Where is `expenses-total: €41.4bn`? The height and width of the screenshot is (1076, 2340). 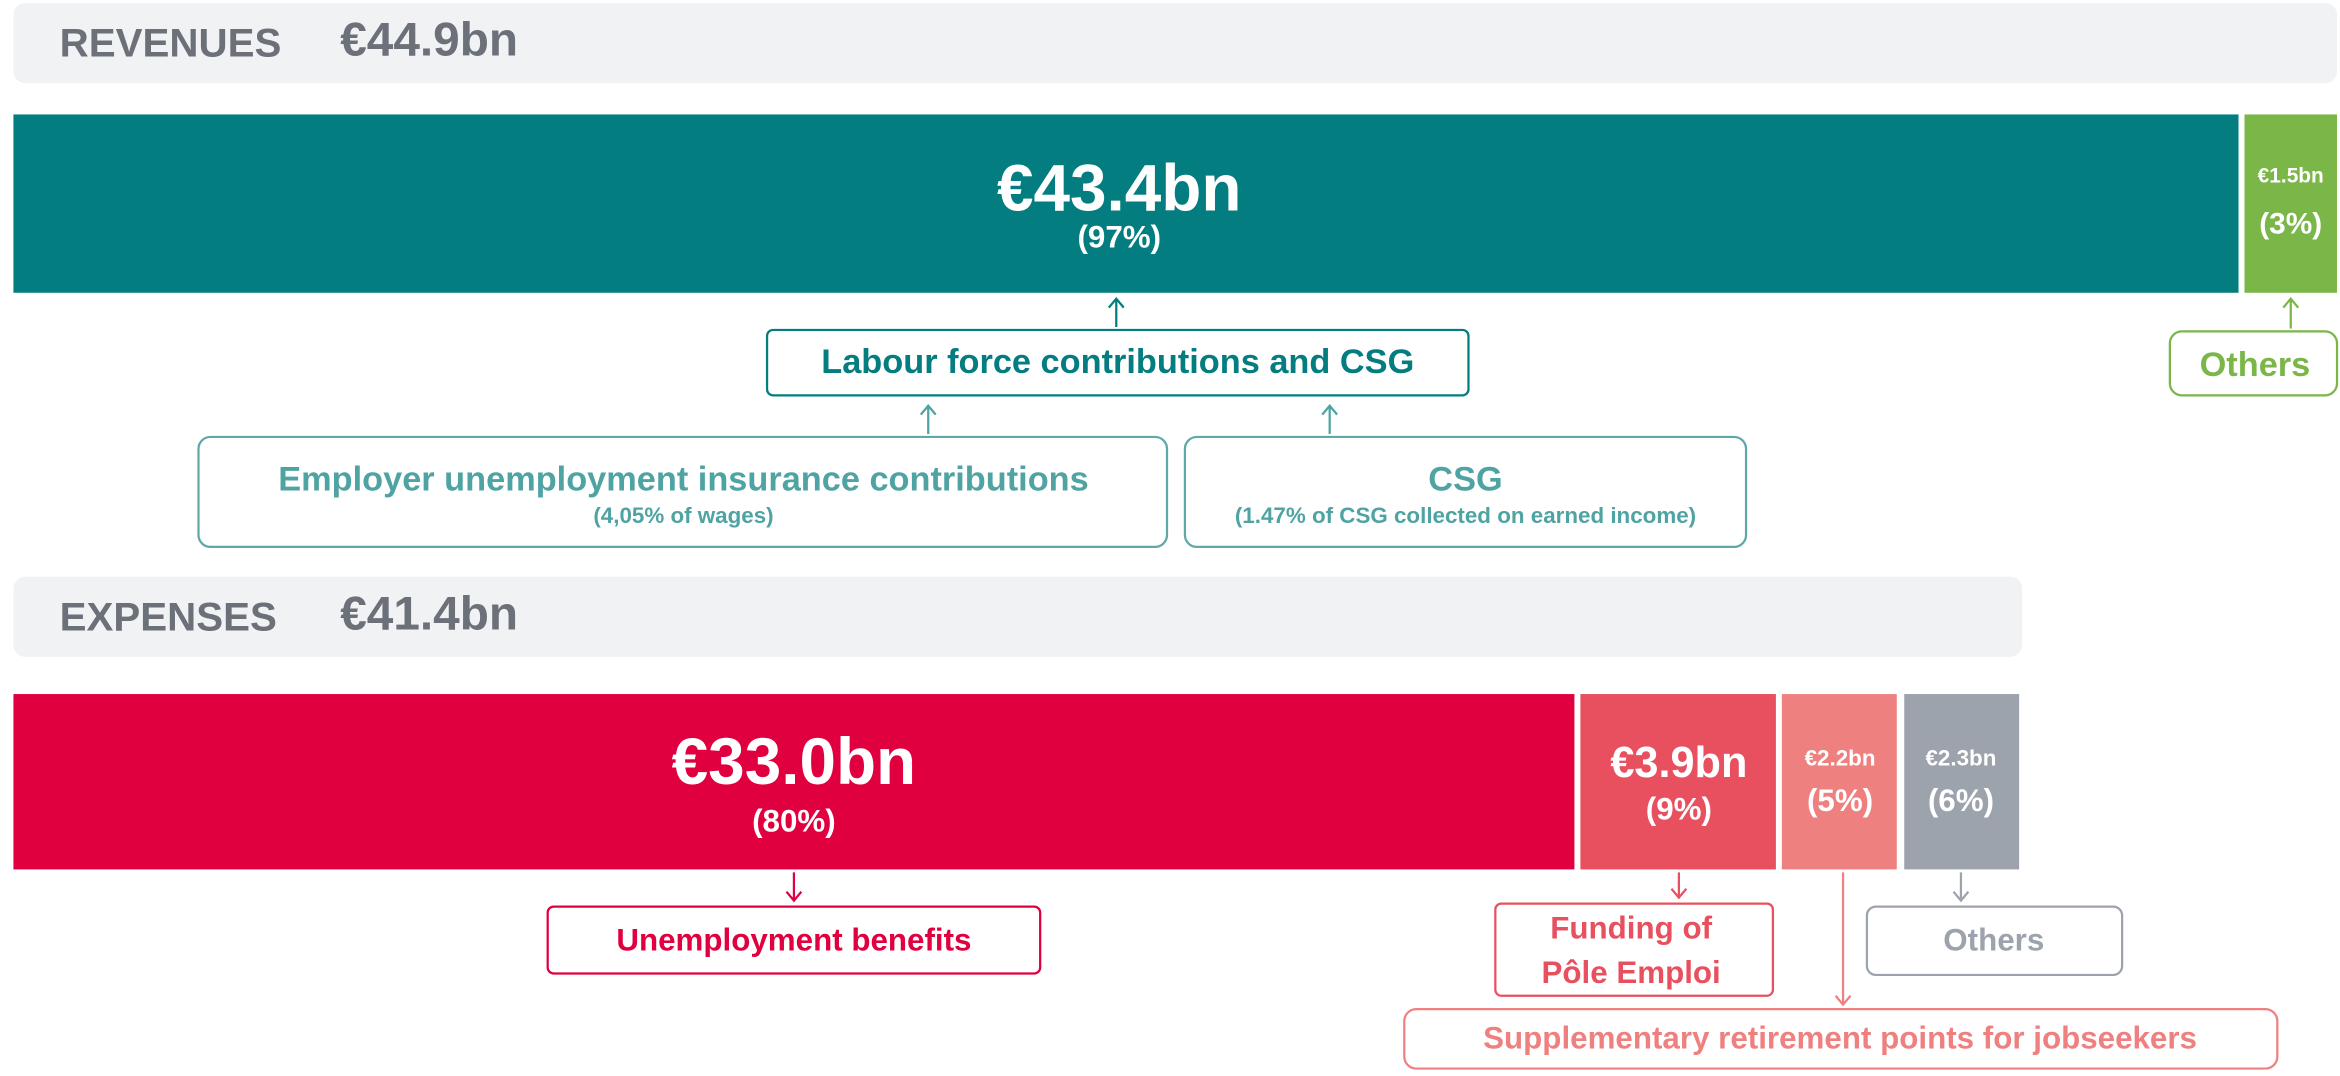
expenses-total: €41.4bn is located at coordinates (429, 613).